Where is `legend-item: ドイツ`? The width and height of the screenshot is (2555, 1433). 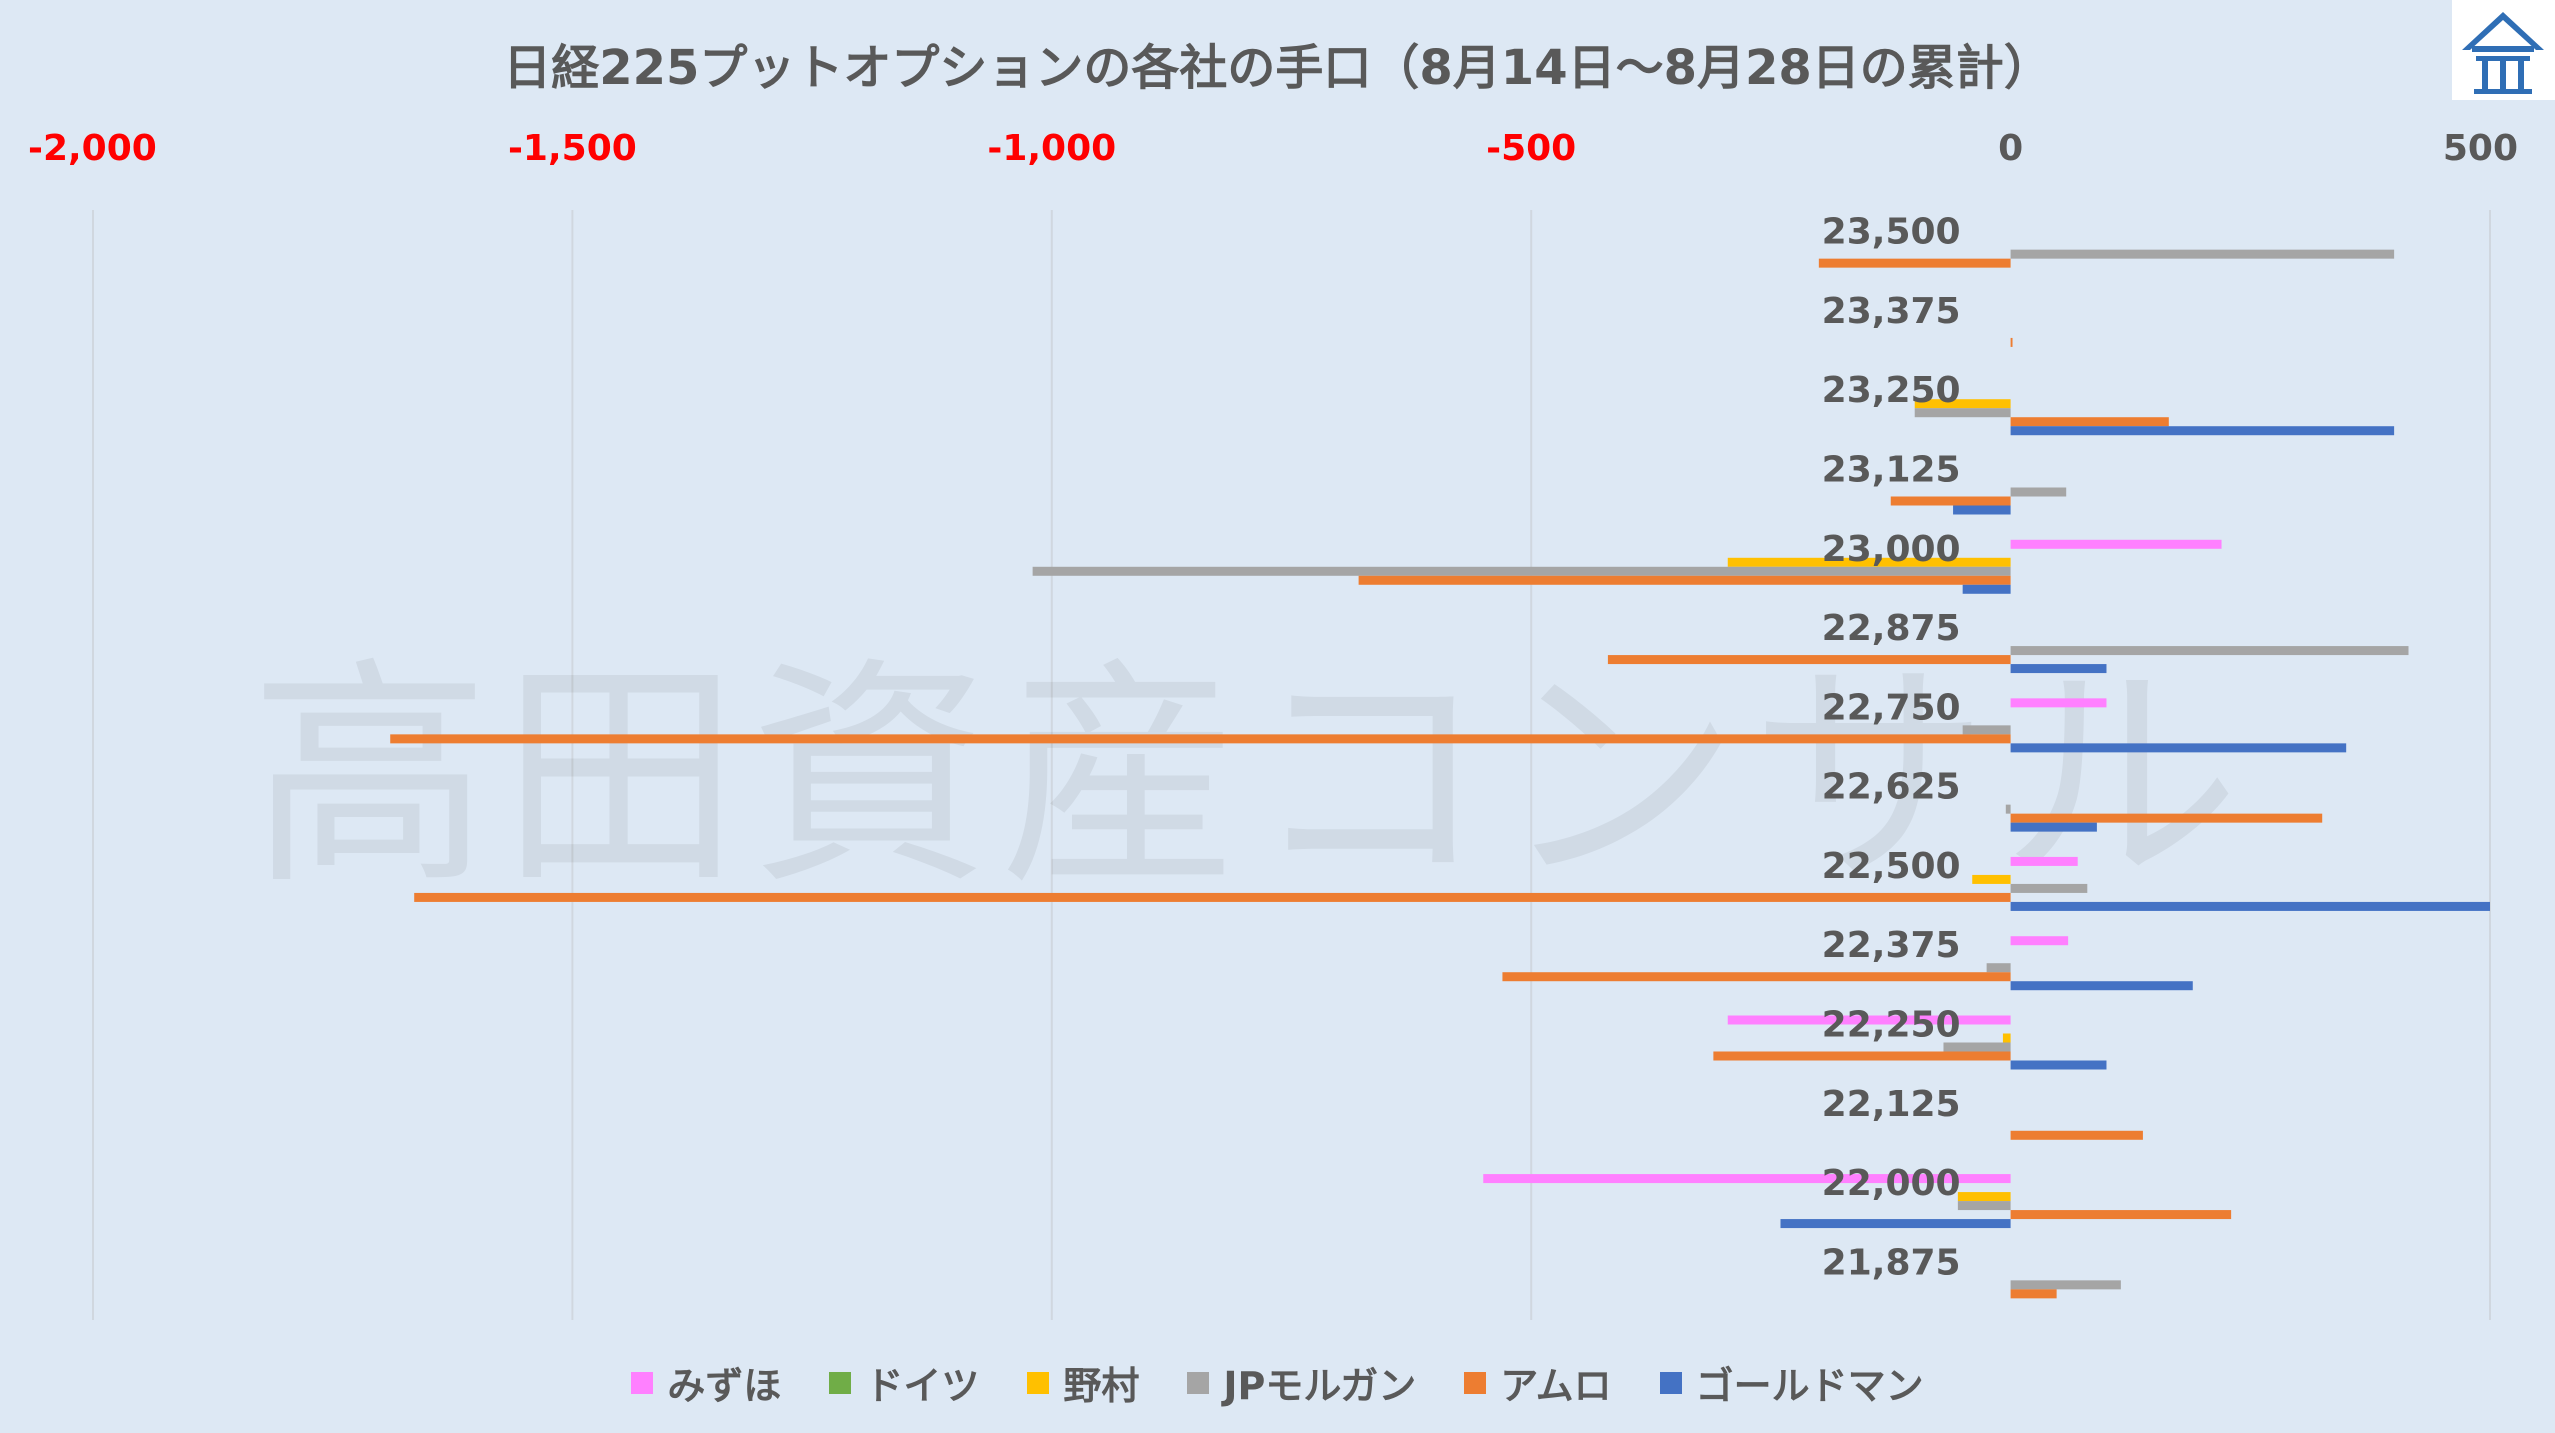
legend-item: ドイツ is located at coordinates (904, 1382).